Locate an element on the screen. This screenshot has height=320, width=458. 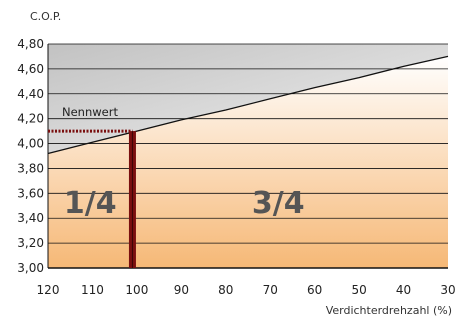
y-tick-label: 3,60 is located at coordinates (30, 193).